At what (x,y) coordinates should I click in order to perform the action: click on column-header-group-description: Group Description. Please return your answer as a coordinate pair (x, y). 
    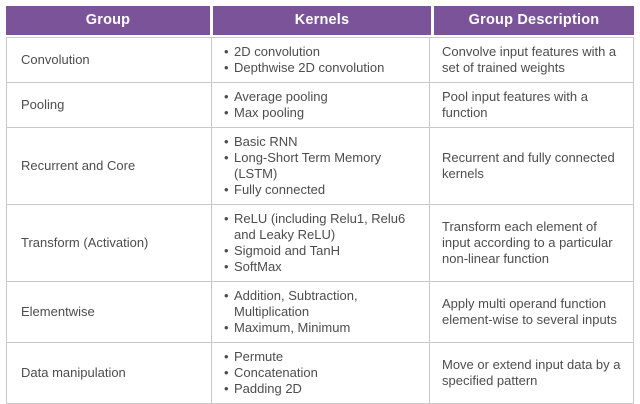
    Looking at the image, I should click on (534, 20).